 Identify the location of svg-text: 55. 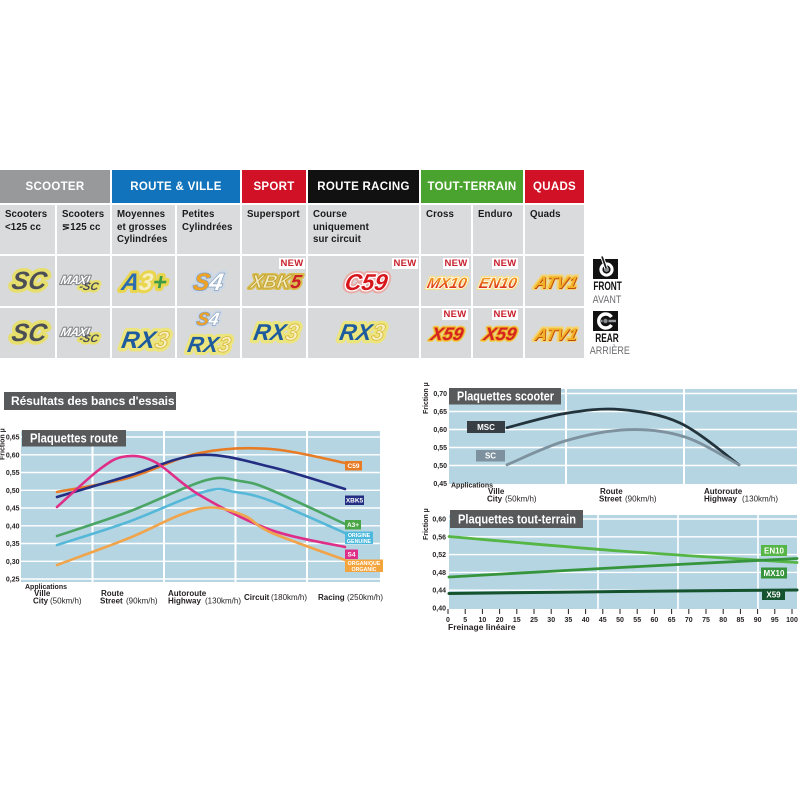
(637, 620).